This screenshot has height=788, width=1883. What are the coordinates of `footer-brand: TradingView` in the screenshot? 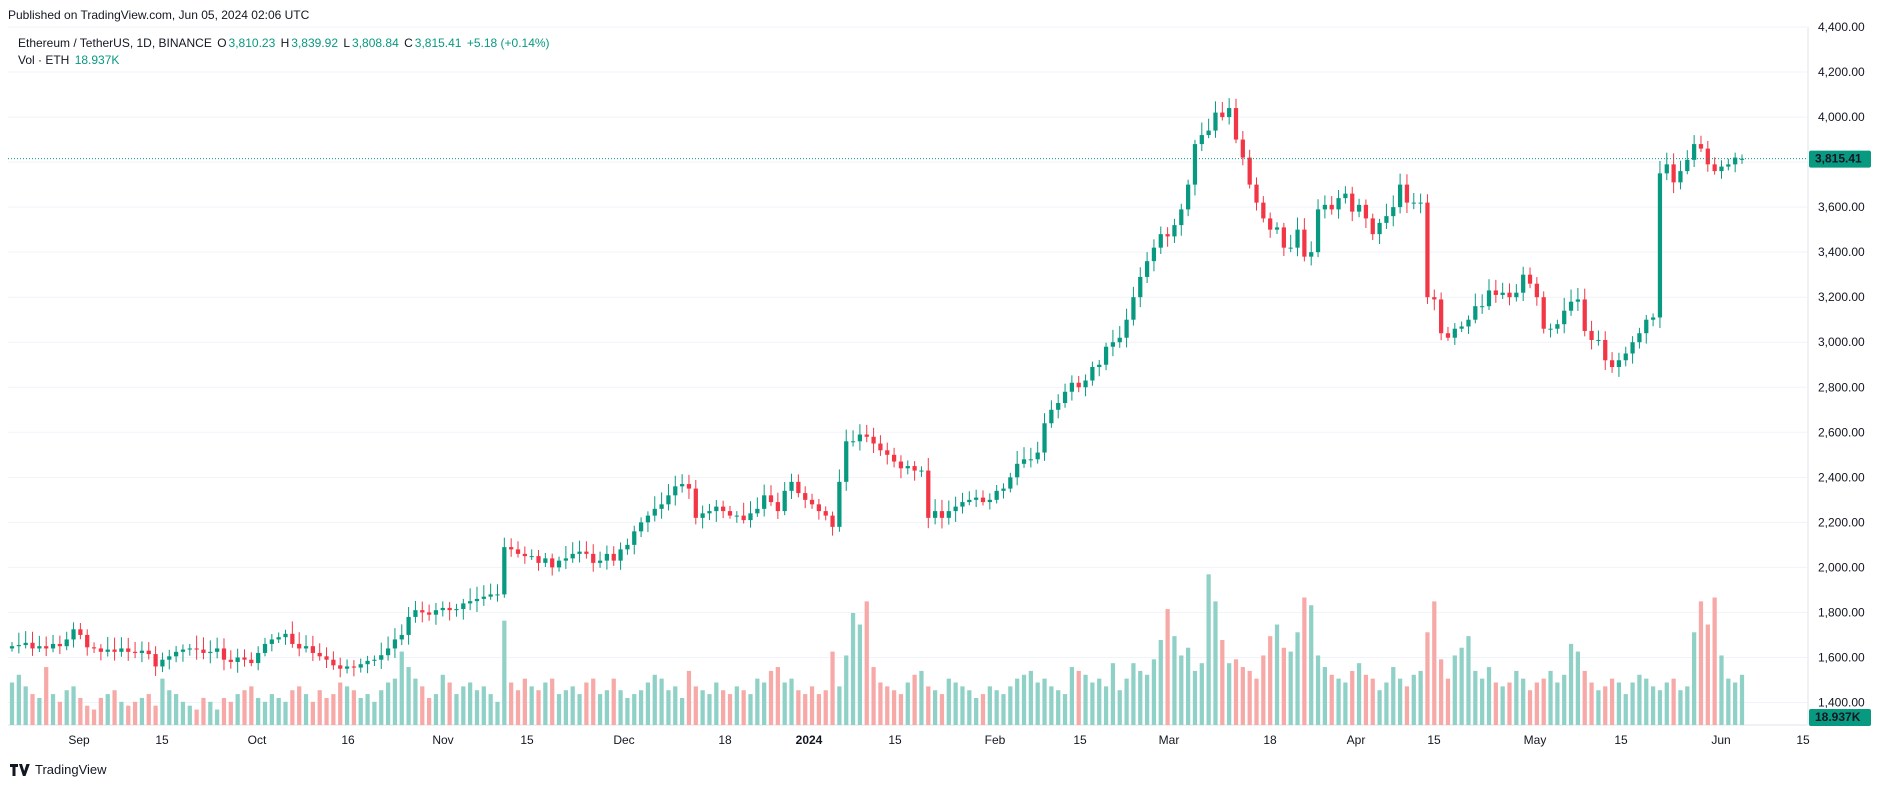 It's located at (58, 769).